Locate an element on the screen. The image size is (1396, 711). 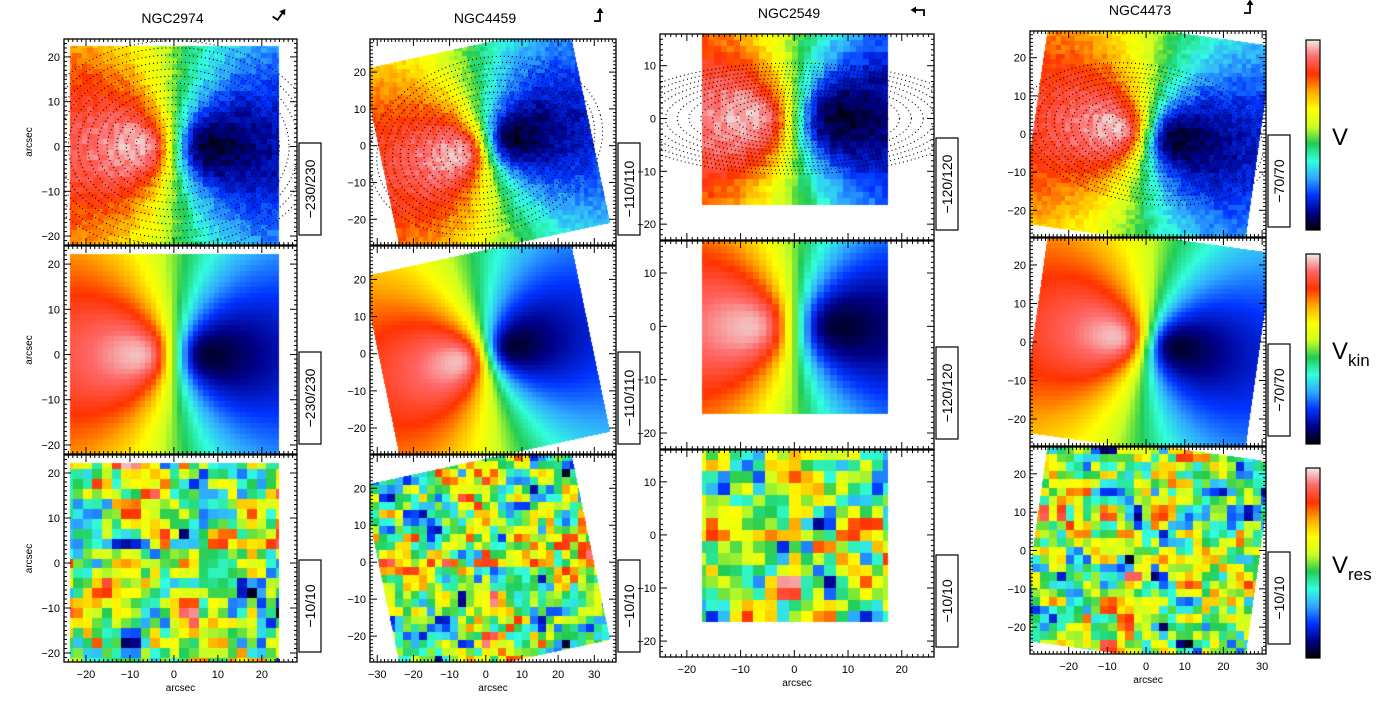
map-panel-row-2: 20 10 0 −10 −20 −70/70 is located at coordinates (1149, 342).